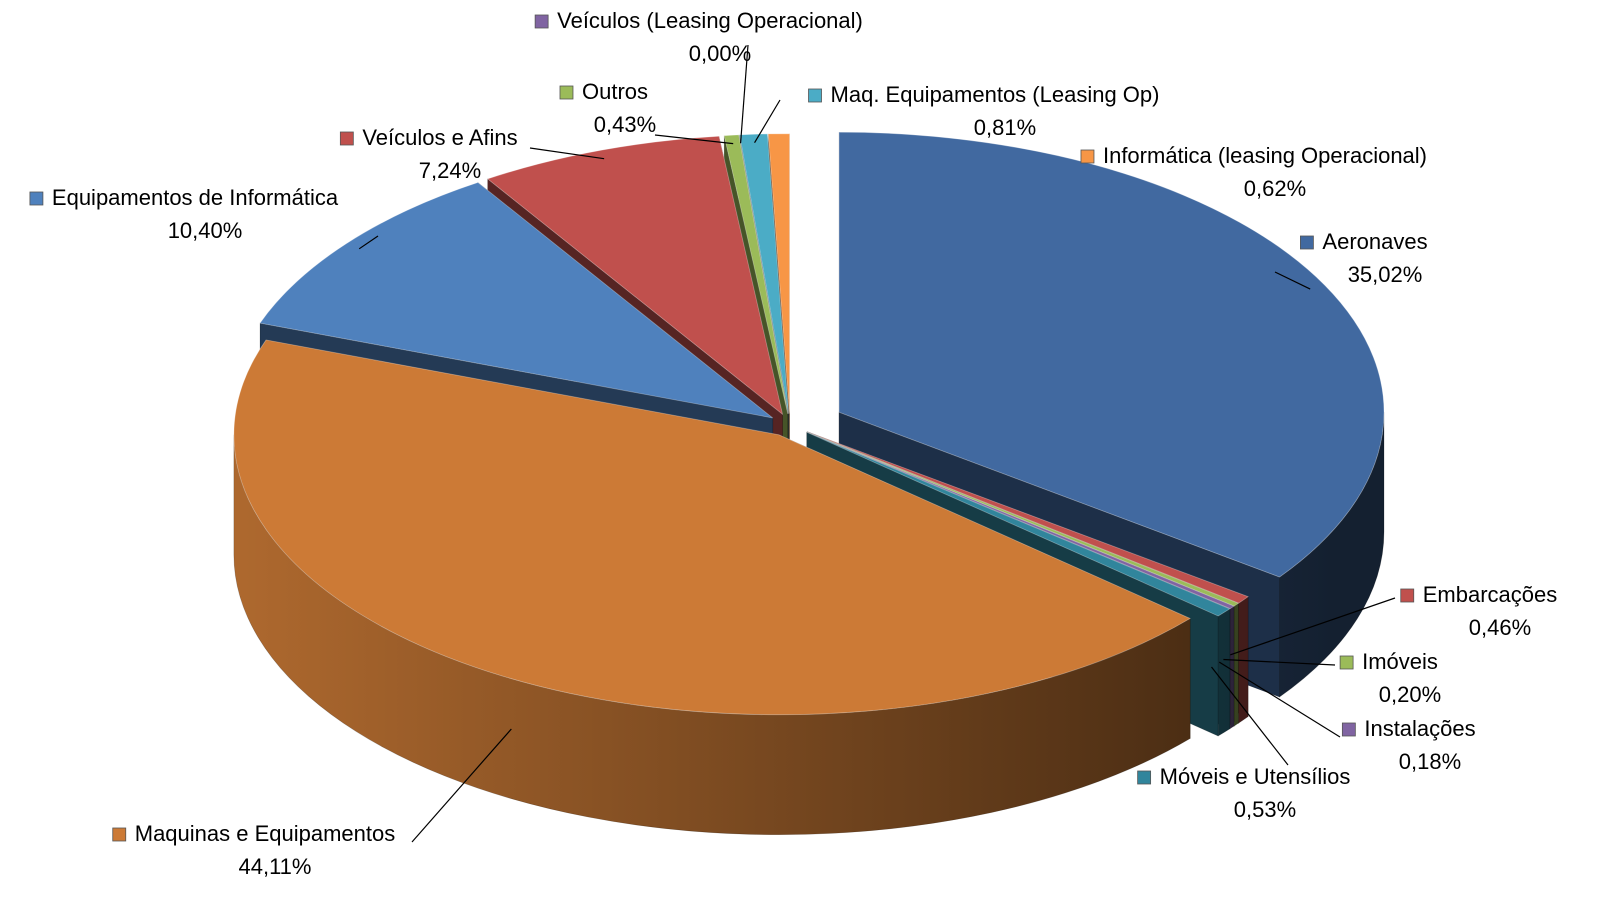 The image size is (1602, 897). Describe the element at coordinates (625, 124) in the screenshot. I see `data-label: 0,43%` at that location.